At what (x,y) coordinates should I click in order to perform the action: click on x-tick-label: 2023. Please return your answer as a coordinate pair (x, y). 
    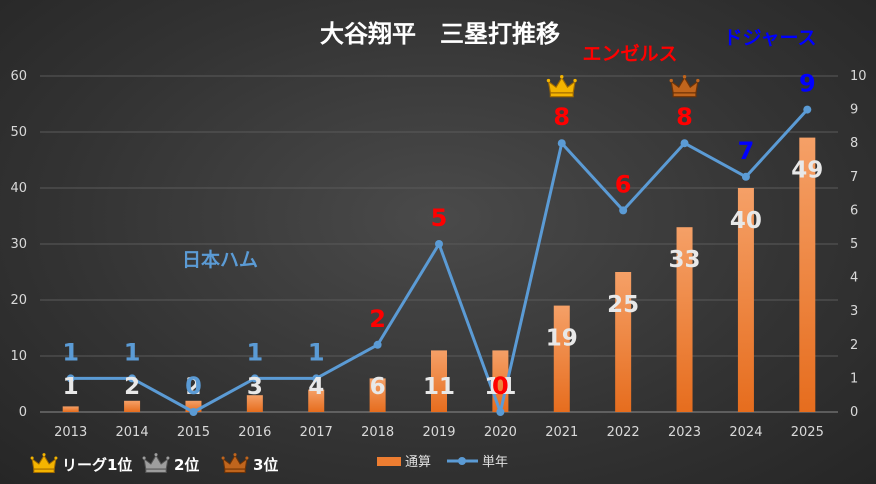
    Looking at the image, I should click on (684, 432).